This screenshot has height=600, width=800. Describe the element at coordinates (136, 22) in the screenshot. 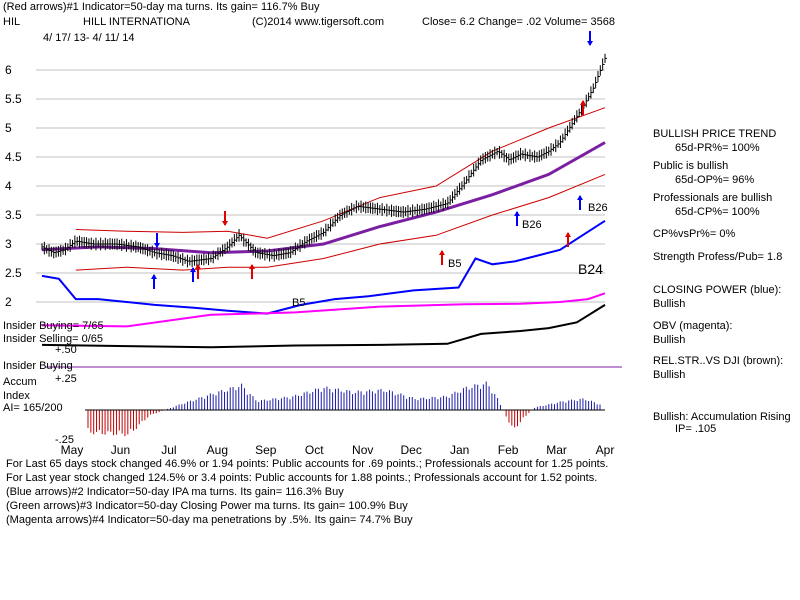

I see `company-name: HILL INTERNATIONA` at that location.